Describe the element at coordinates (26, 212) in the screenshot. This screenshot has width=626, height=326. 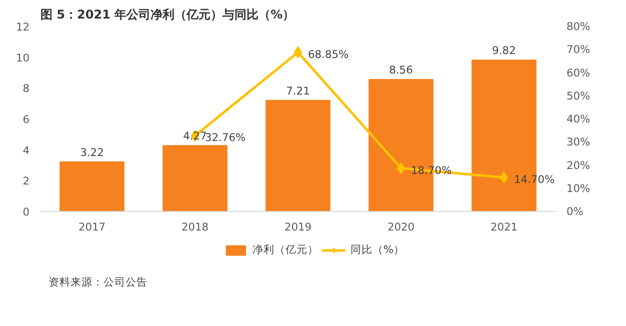
I see `y-tick-label: 0` at that location.